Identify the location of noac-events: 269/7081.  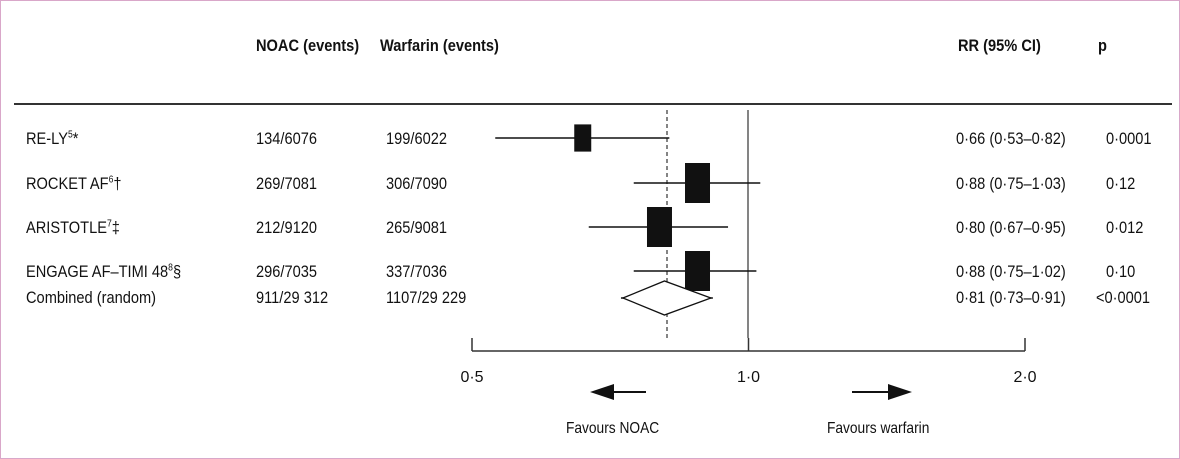
(286, 183).